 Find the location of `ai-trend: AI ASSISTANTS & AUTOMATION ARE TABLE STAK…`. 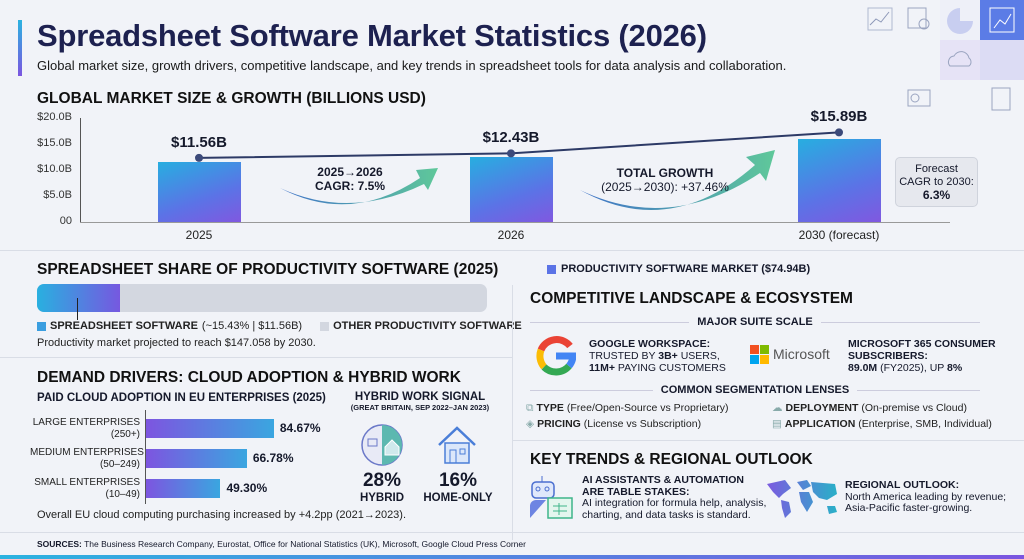

ai-trend: AI ASSISTANTS & AUTOMATION ARE TABLE STAK… is located at coordinates (674, 497).